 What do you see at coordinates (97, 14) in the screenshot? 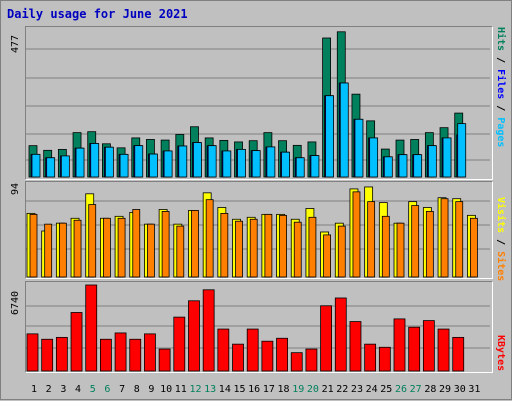
I see `graph-title: Daily usage for June 2021` at bounding box center [97, 14].